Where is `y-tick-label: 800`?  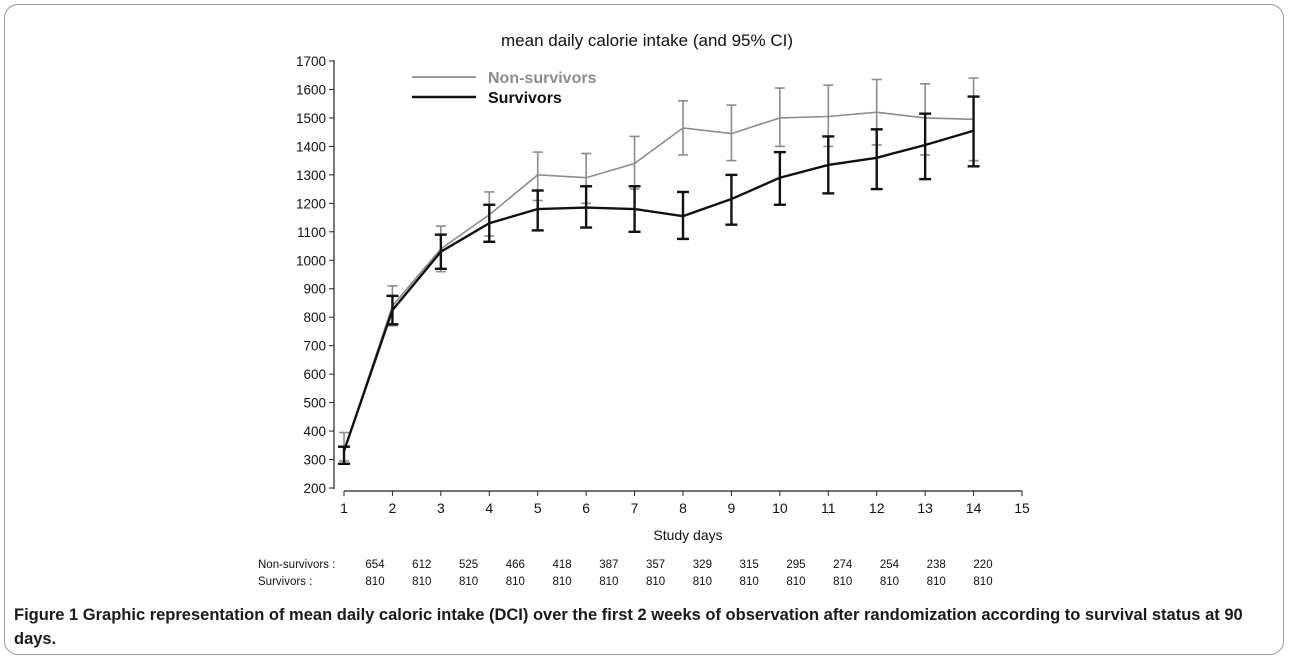
y-tick-label: 800 is located at coordinates (314, 317).